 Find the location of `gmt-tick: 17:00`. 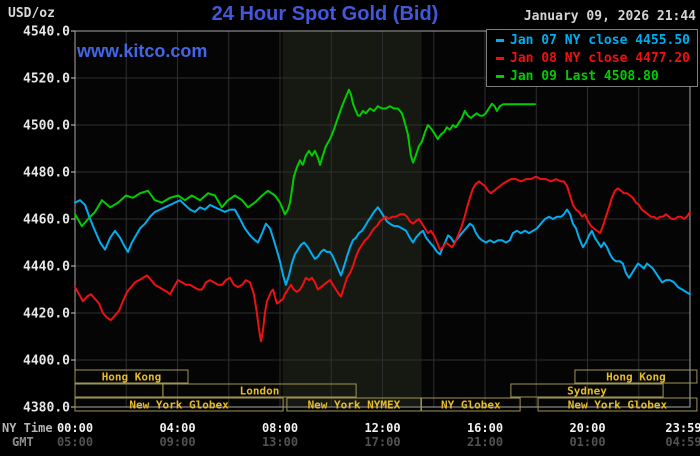

gmt-tick: 17:00 is located at coordinates (382, 442).